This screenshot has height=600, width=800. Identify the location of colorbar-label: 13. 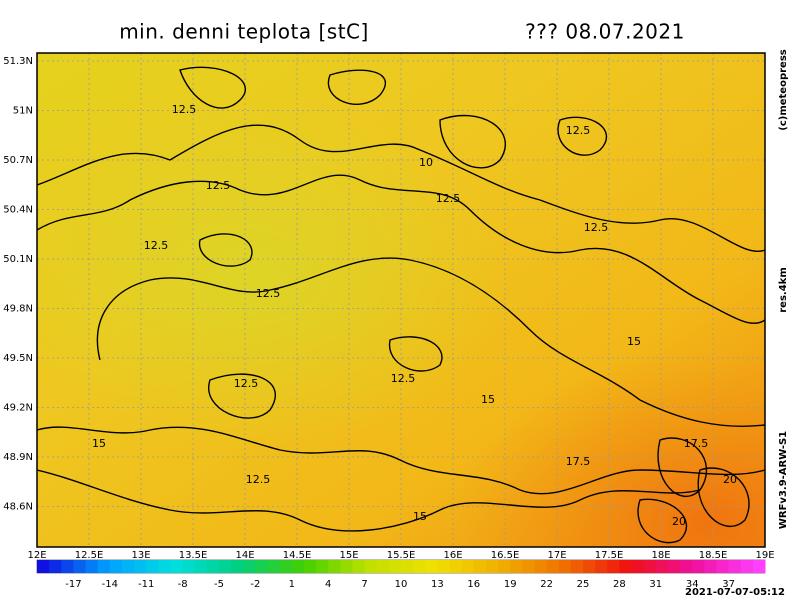
(437, 584).